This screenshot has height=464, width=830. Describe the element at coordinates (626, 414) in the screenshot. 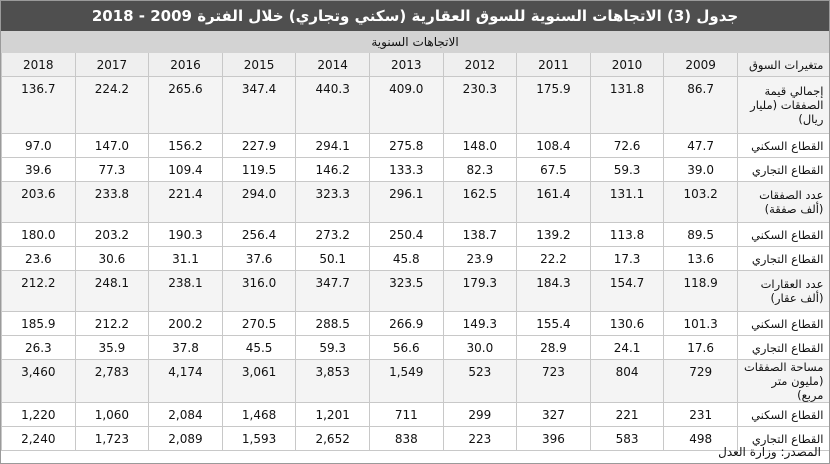

I see `table-cell: 221` at that location.